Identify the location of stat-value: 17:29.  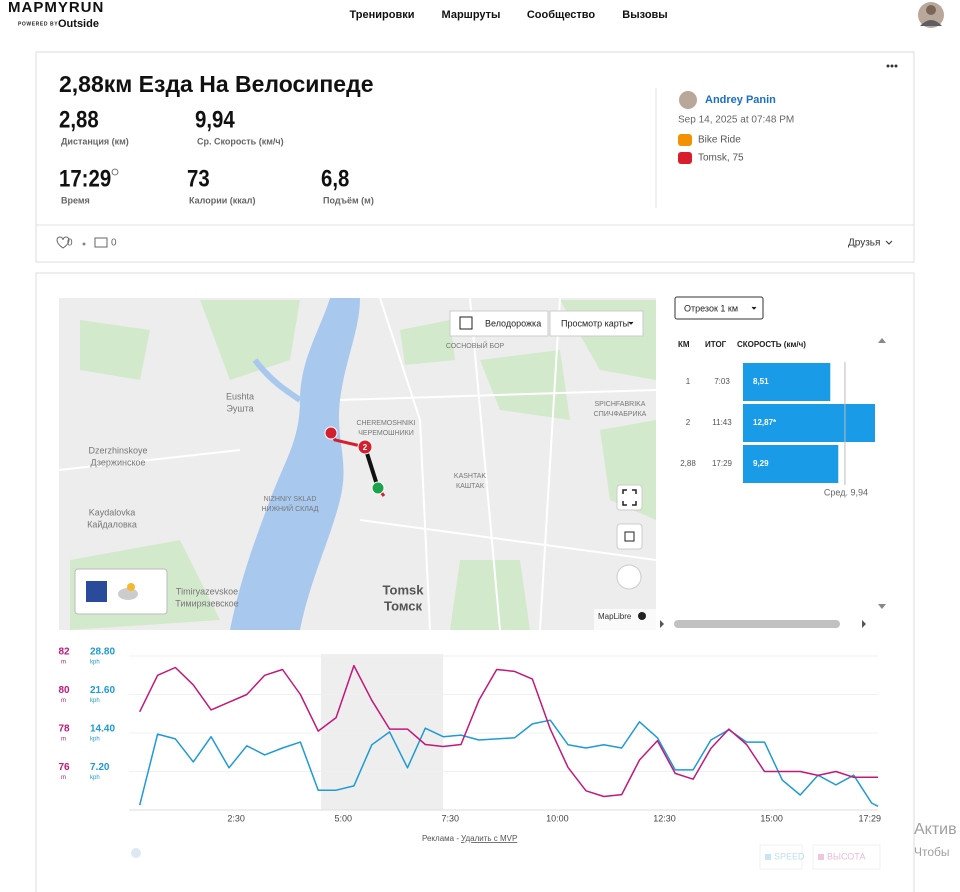
(85, 178).